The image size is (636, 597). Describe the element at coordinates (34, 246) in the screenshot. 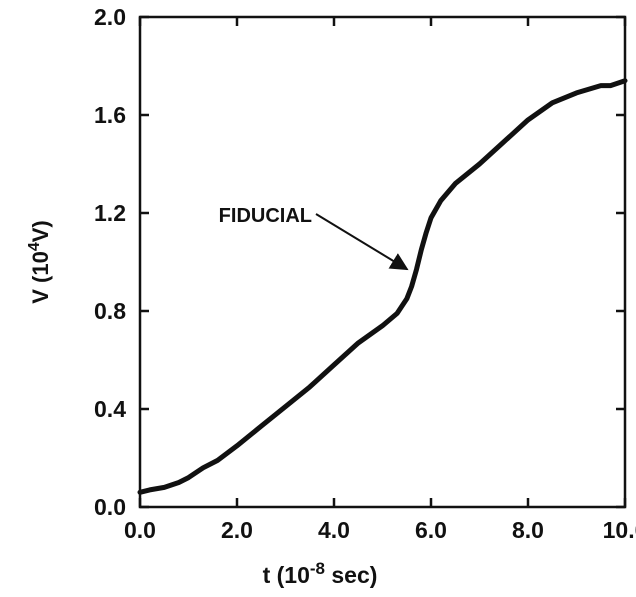

I see `y-axis-label-exponent: 4` at that location.